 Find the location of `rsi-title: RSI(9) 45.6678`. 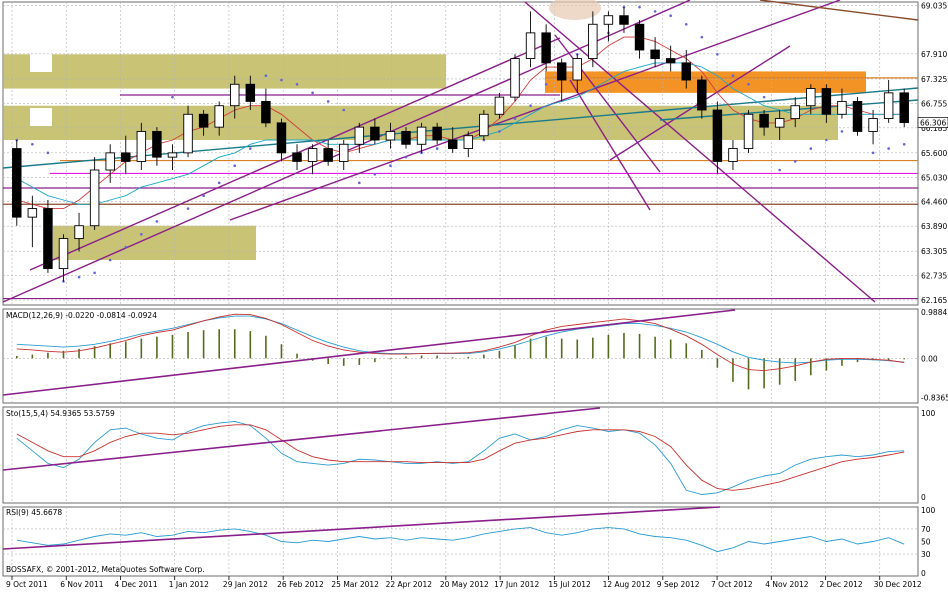

rsi-title: RSI(9) 45.6678 is located at coordinates (34, 512).